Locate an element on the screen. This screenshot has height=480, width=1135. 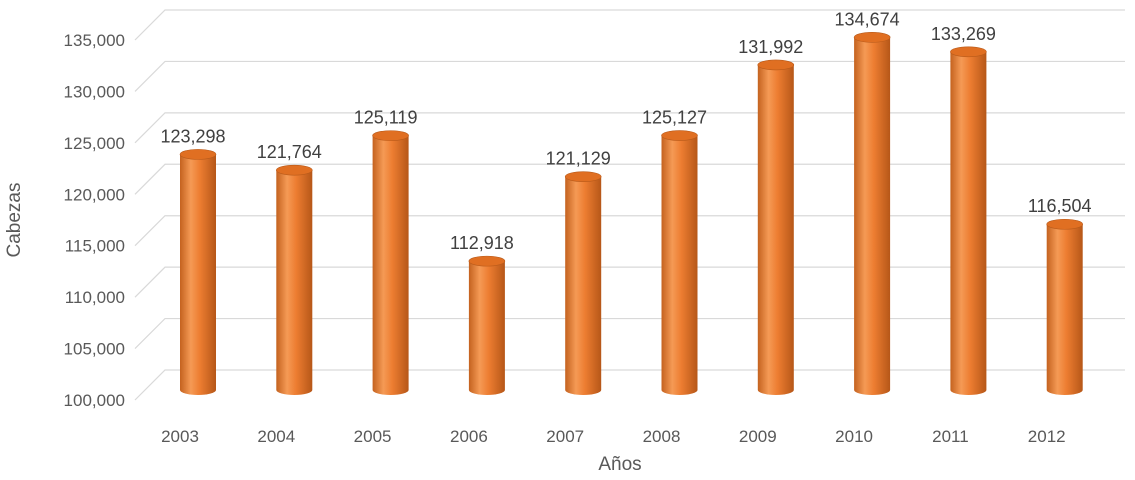
x-tick-label: 2009 is located at coordinates (758, 436).